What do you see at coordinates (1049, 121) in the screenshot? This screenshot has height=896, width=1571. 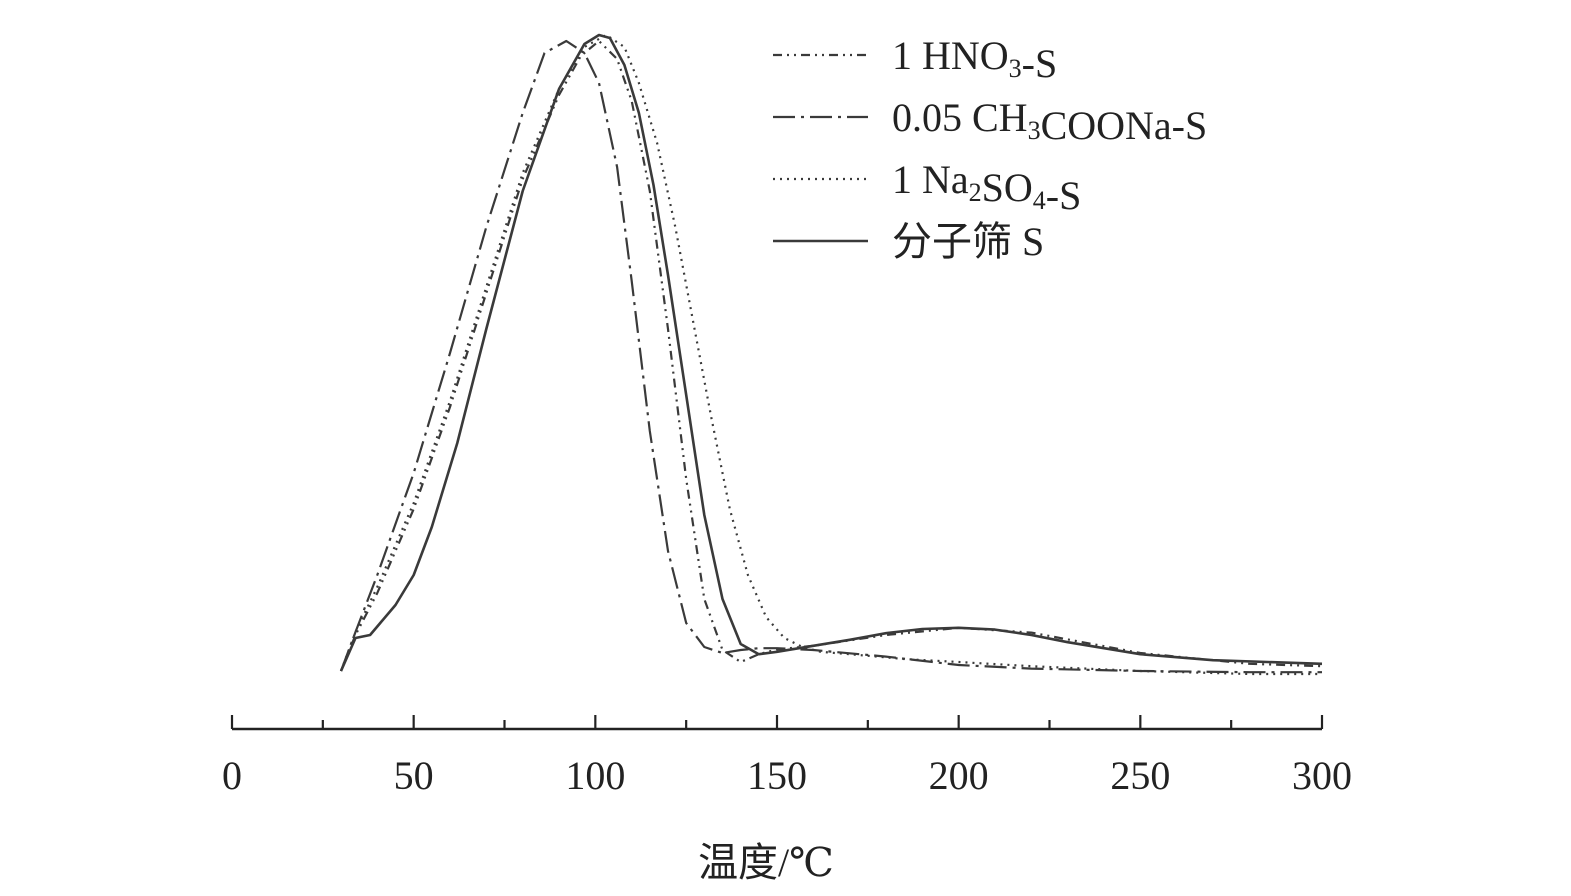 I see `legend-label: 0.05 CH3COONa-S` at bounding box center [1049, 121].